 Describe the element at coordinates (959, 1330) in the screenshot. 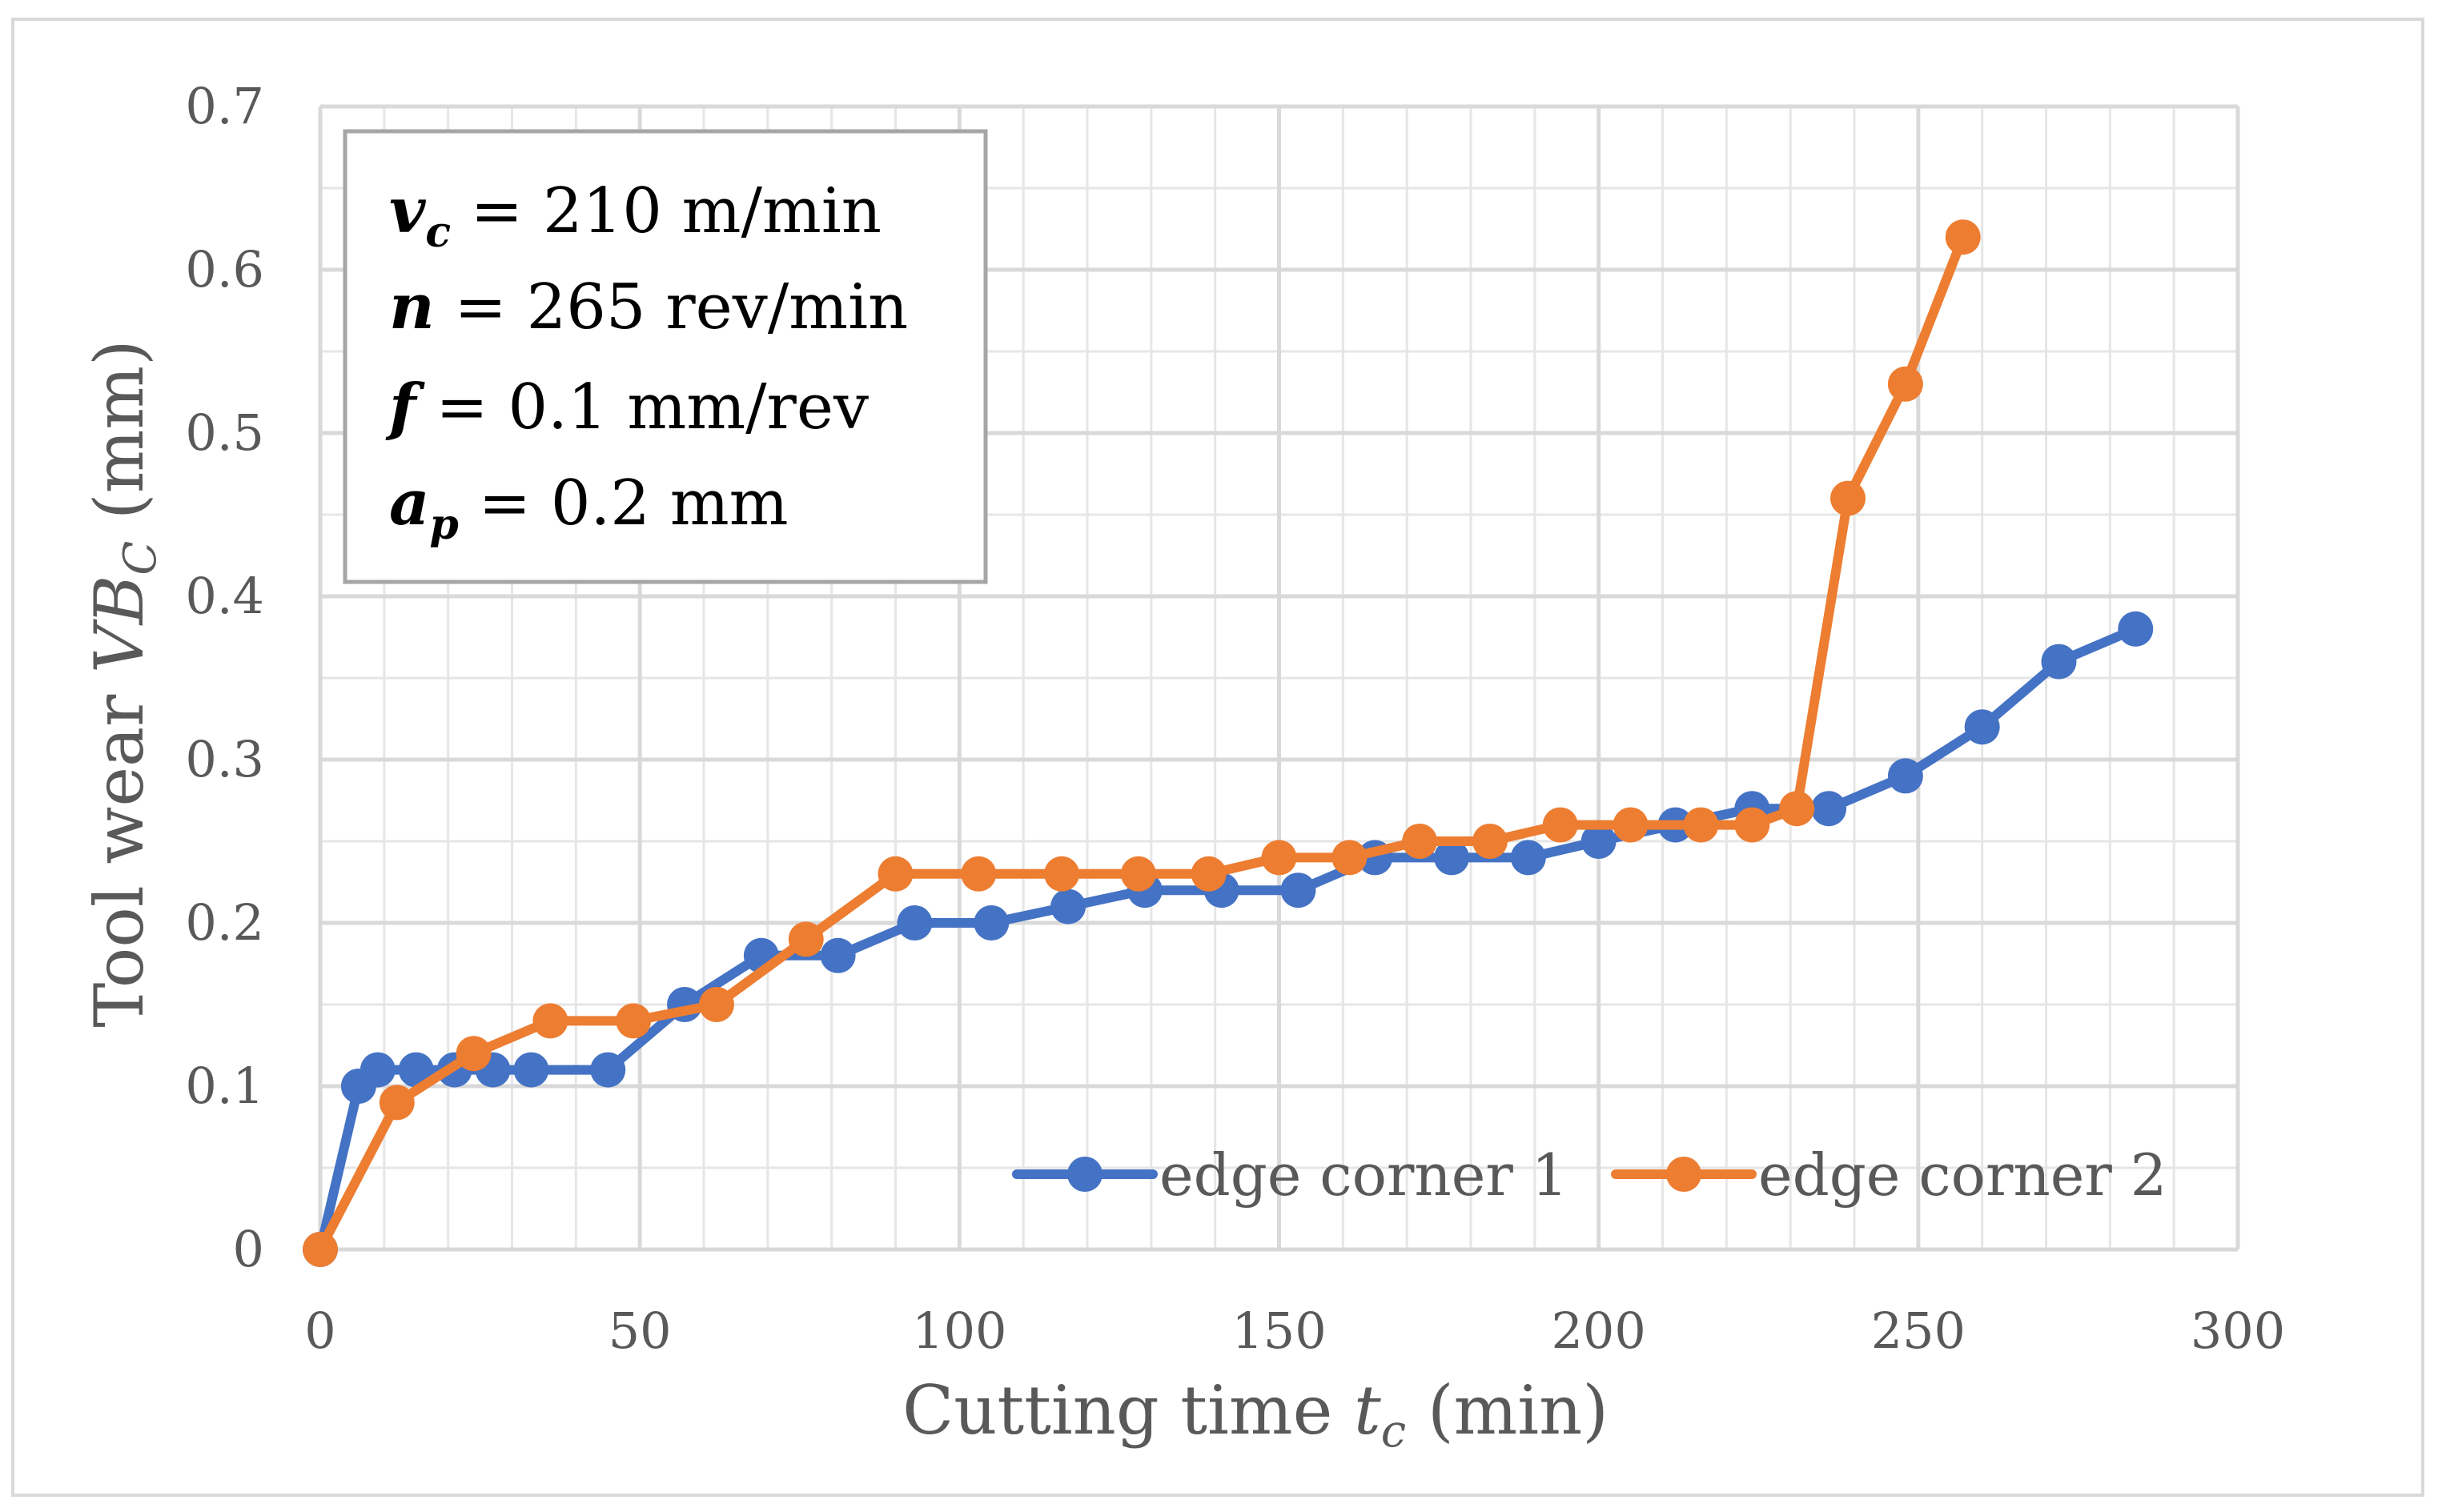

I see `x-tick-label: 100` at that location.